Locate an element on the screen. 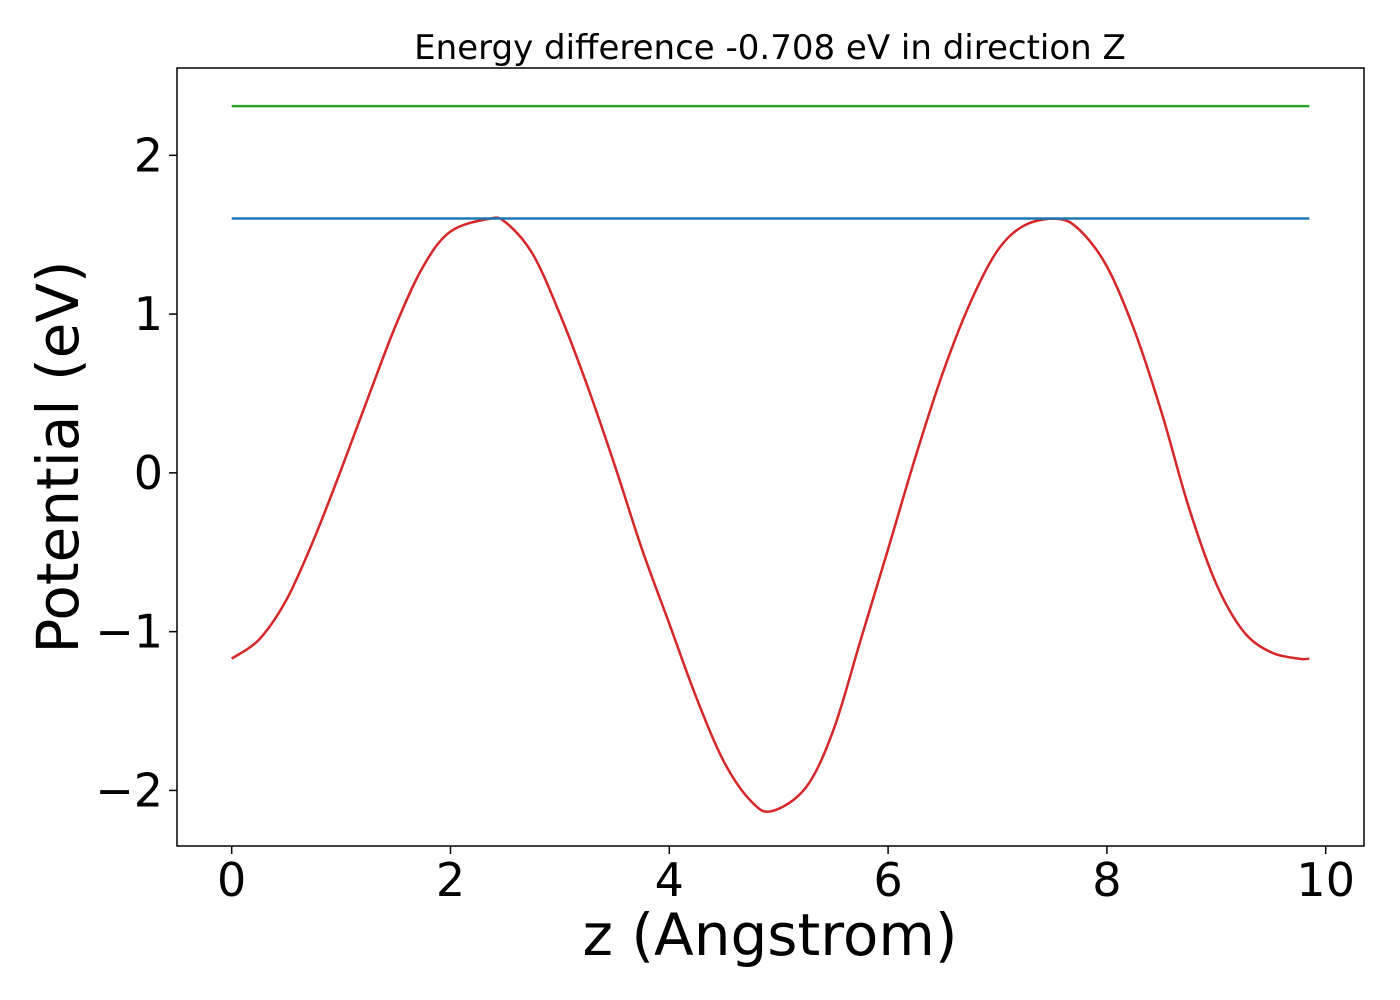 The height and width of the screenshot is (1000, 1400). x-tick-label: 6 is located at coordinates (887, 880).